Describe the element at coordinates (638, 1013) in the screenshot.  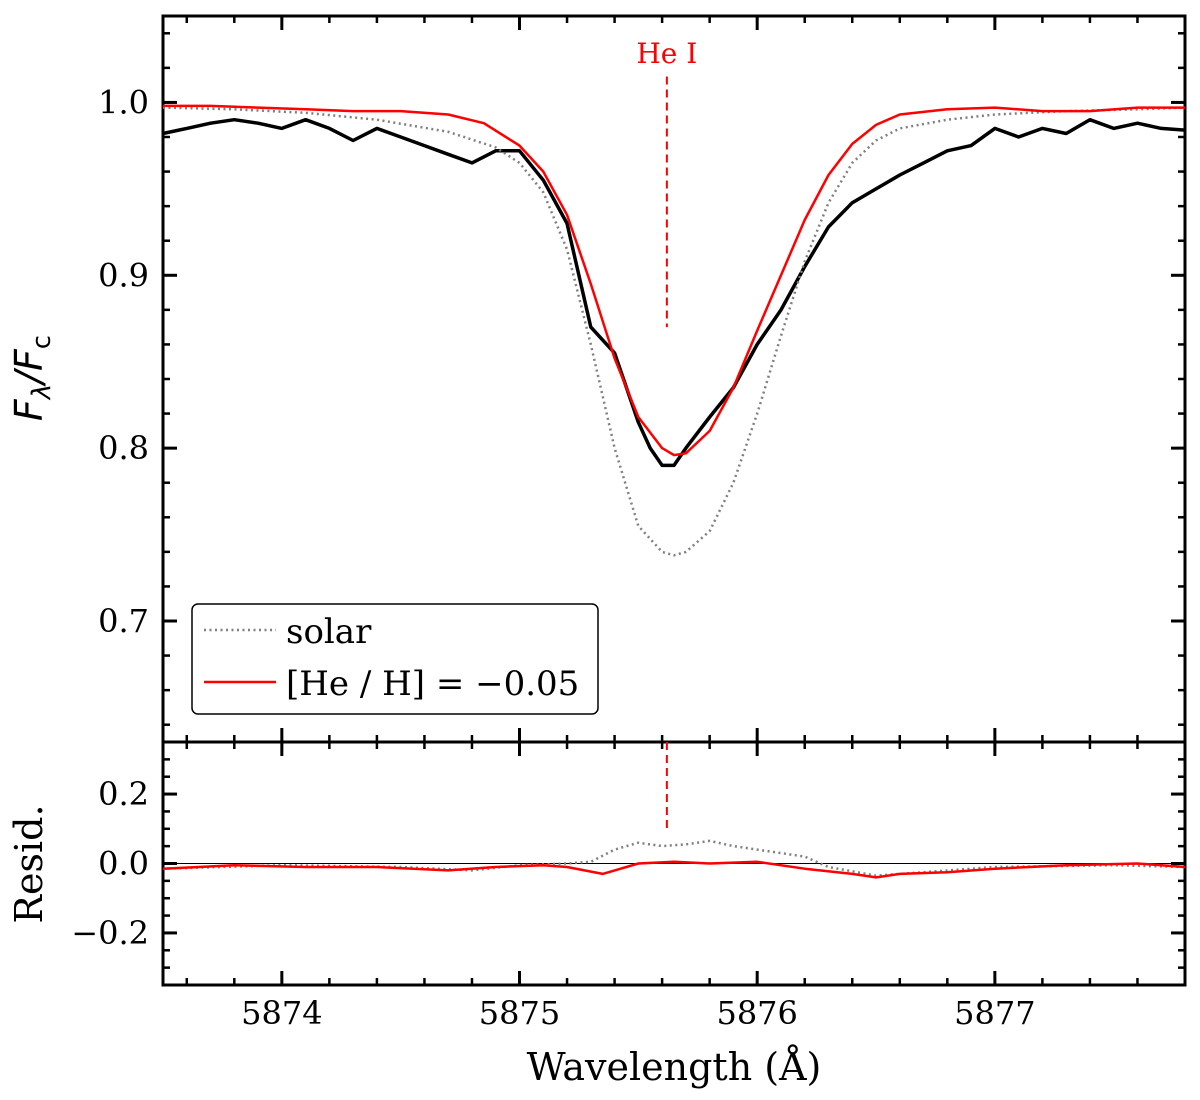
I see `xtick-labels: 5874 5875 5876 5877` at that location.